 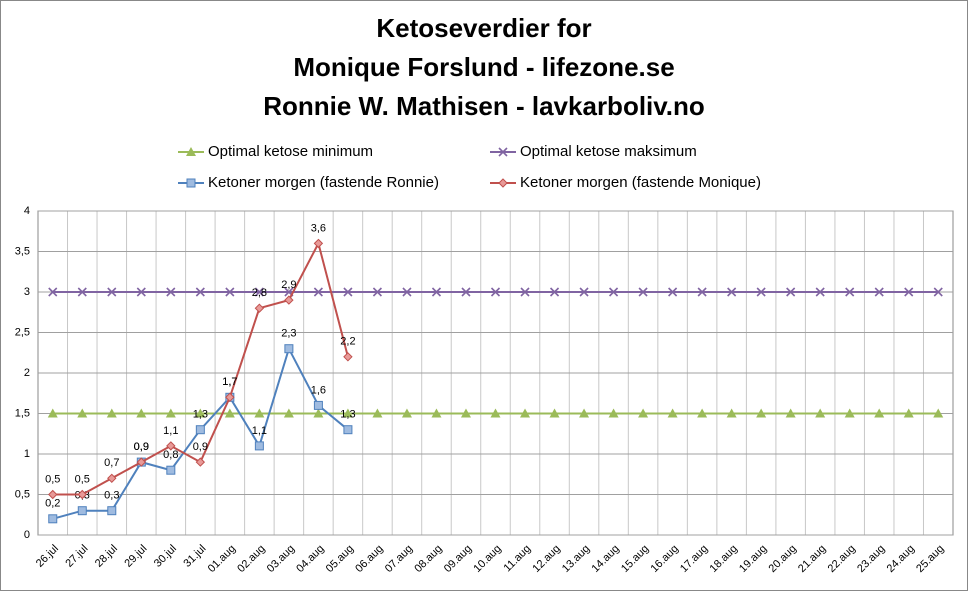 I want to click on data-label: 2,9, so click(x=288, y=285).